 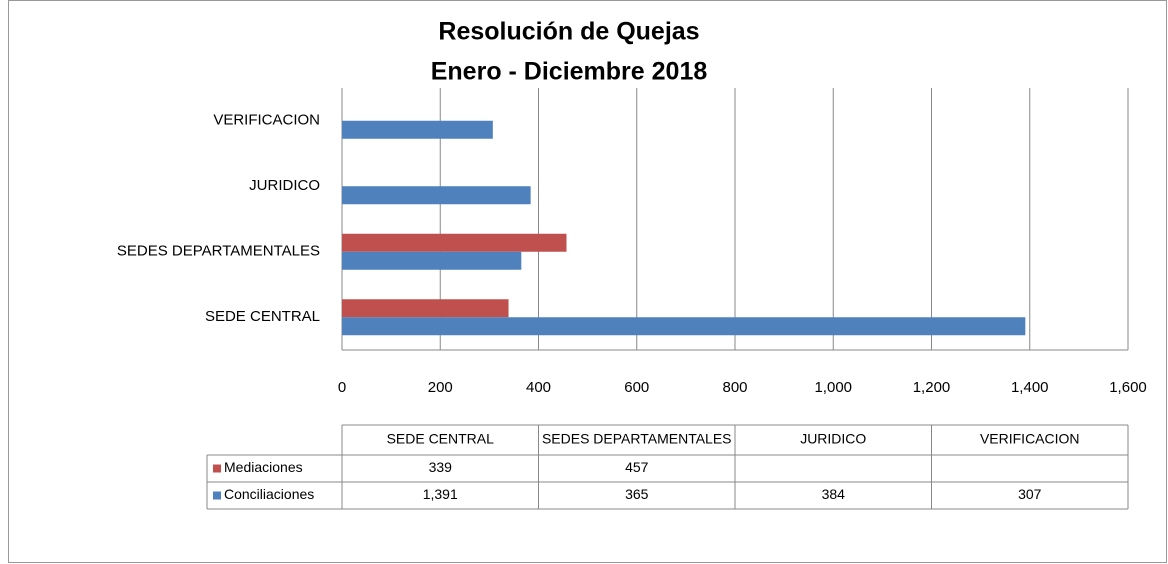 What do you see at coordinates (734, 387) in the screenshot?
I see `x-tick-label: 800` at bounding box center [734, 387].